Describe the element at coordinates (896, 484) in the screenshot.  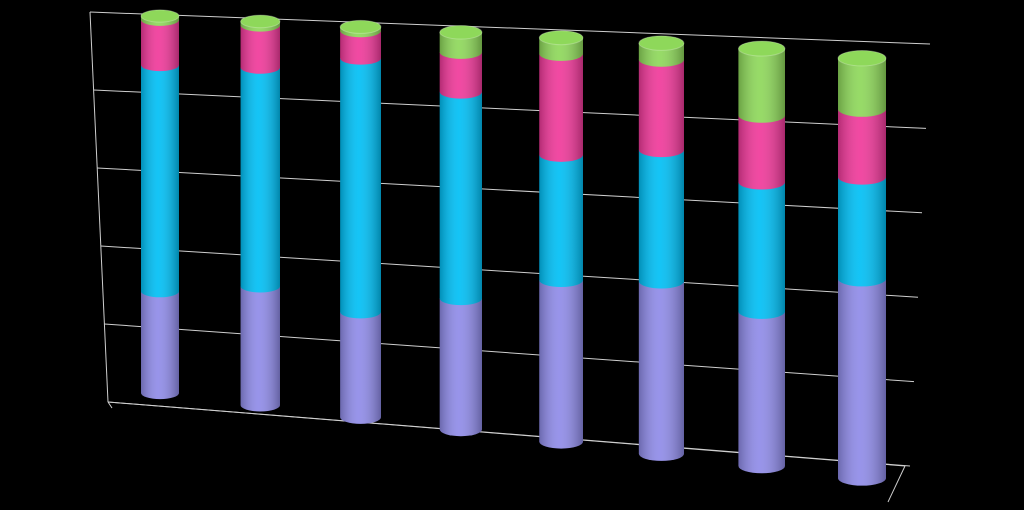
I see `floor-right-edge` at that location.